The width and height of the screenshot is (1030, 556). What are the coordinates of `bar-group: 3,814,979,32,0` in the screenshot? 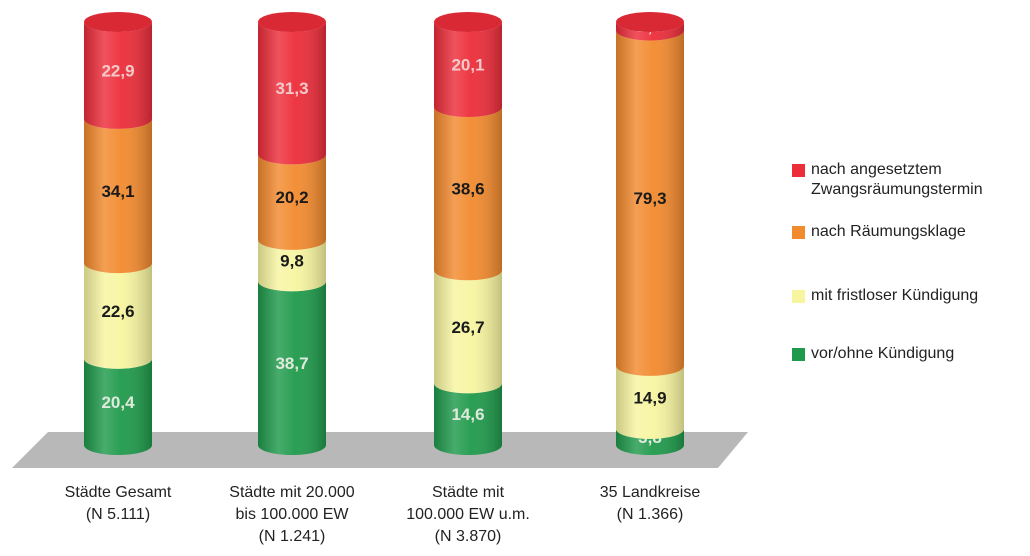 It's located at (650, 233).